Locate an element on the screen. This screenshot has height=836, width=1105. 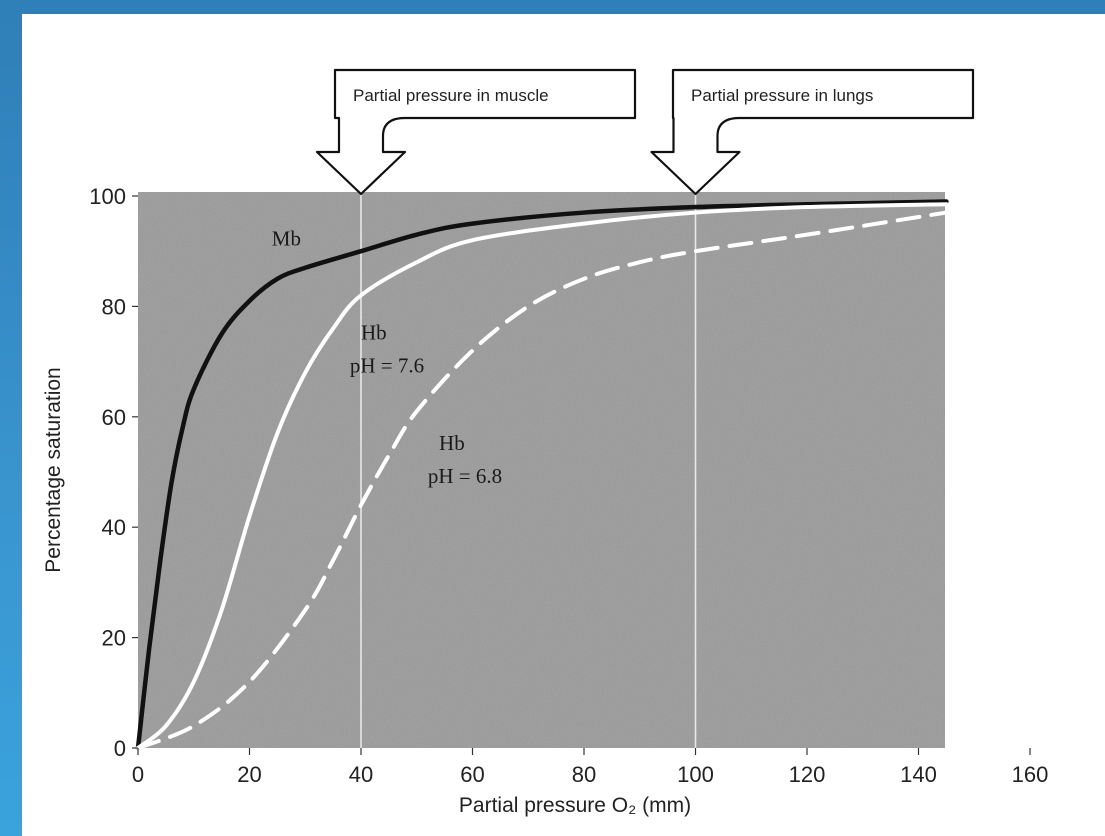
x-axis-ticks: 0 20 40 60 80 100 120 140 160 is located at coordinates (590, 767).